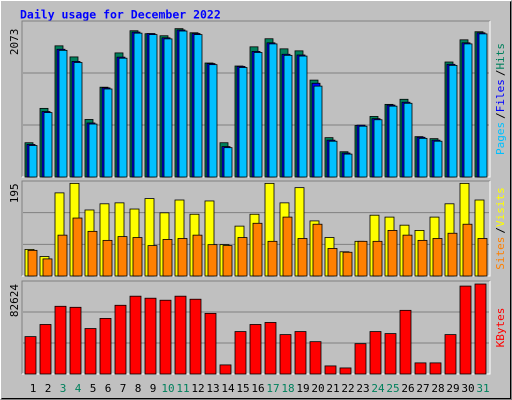 The image size is (512, 400). I want to click on x-tick-label: 21, so click(332, 388).